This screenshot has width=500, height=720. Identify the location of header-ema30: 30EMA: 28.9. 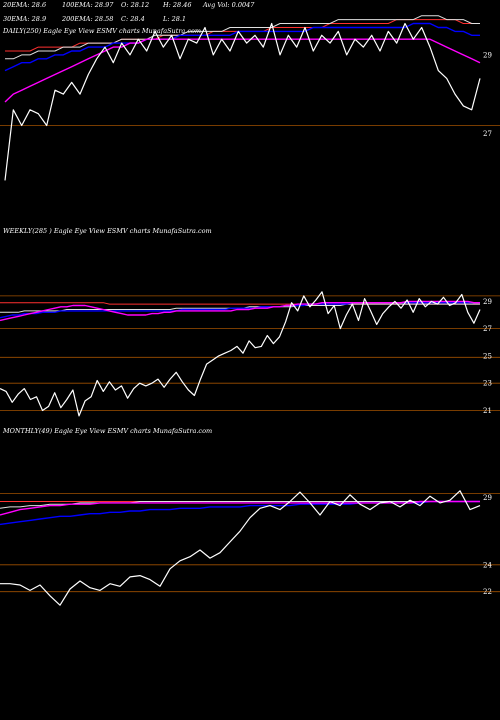
(24, 19).